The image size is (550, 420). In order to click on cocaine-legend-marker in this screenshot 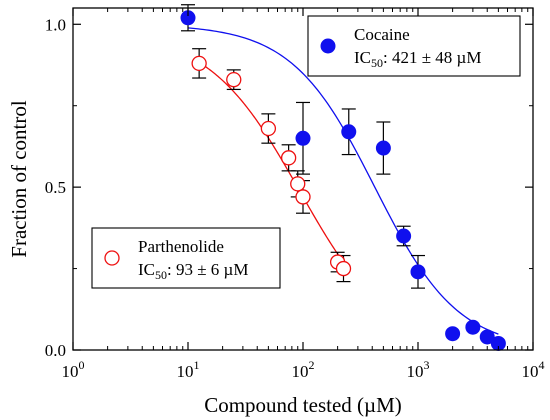, I will do `click(328, 46)`.